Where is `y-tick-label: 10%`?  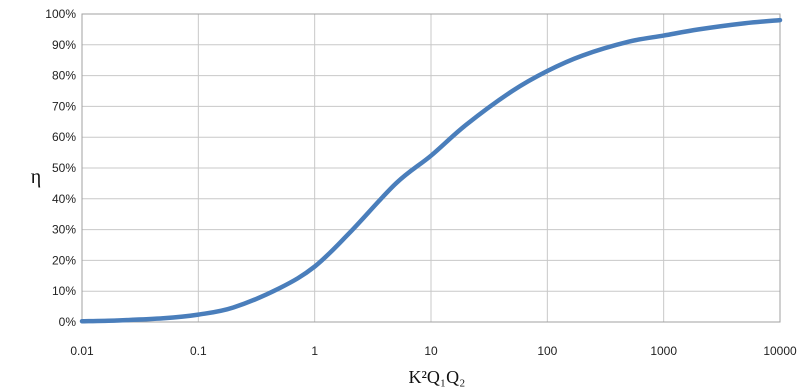 y-tick-label: 10% is located at coordinates (64, 291).